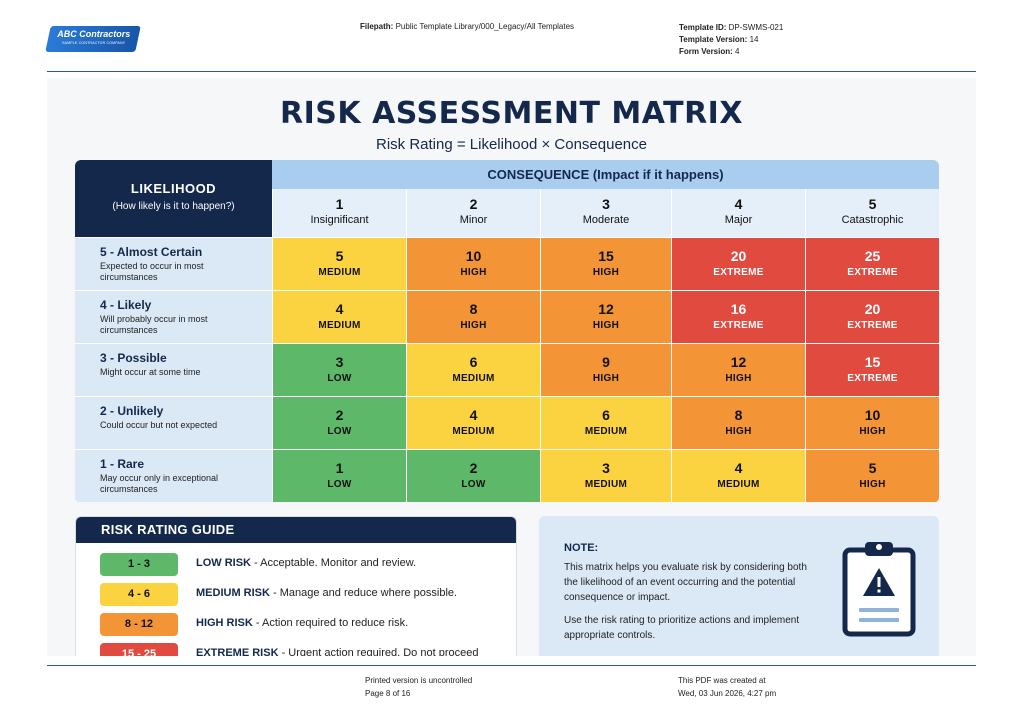 The image size is (1024, 725). What do you see at coordinates (511, 71) in the screenshot?
I see `header-divider` at bounding box center [511, 71].